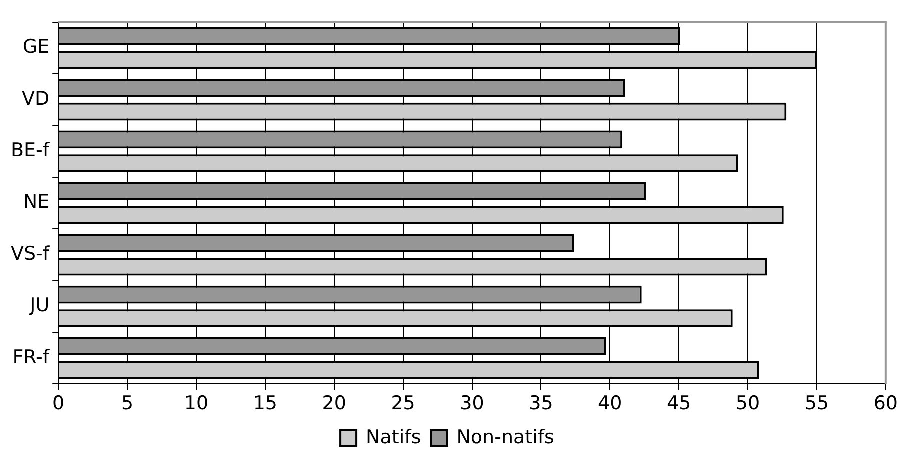  Describe the element at coordinates (196, 403) in the screenshot. I see `x-tick-label: 10` at that location.